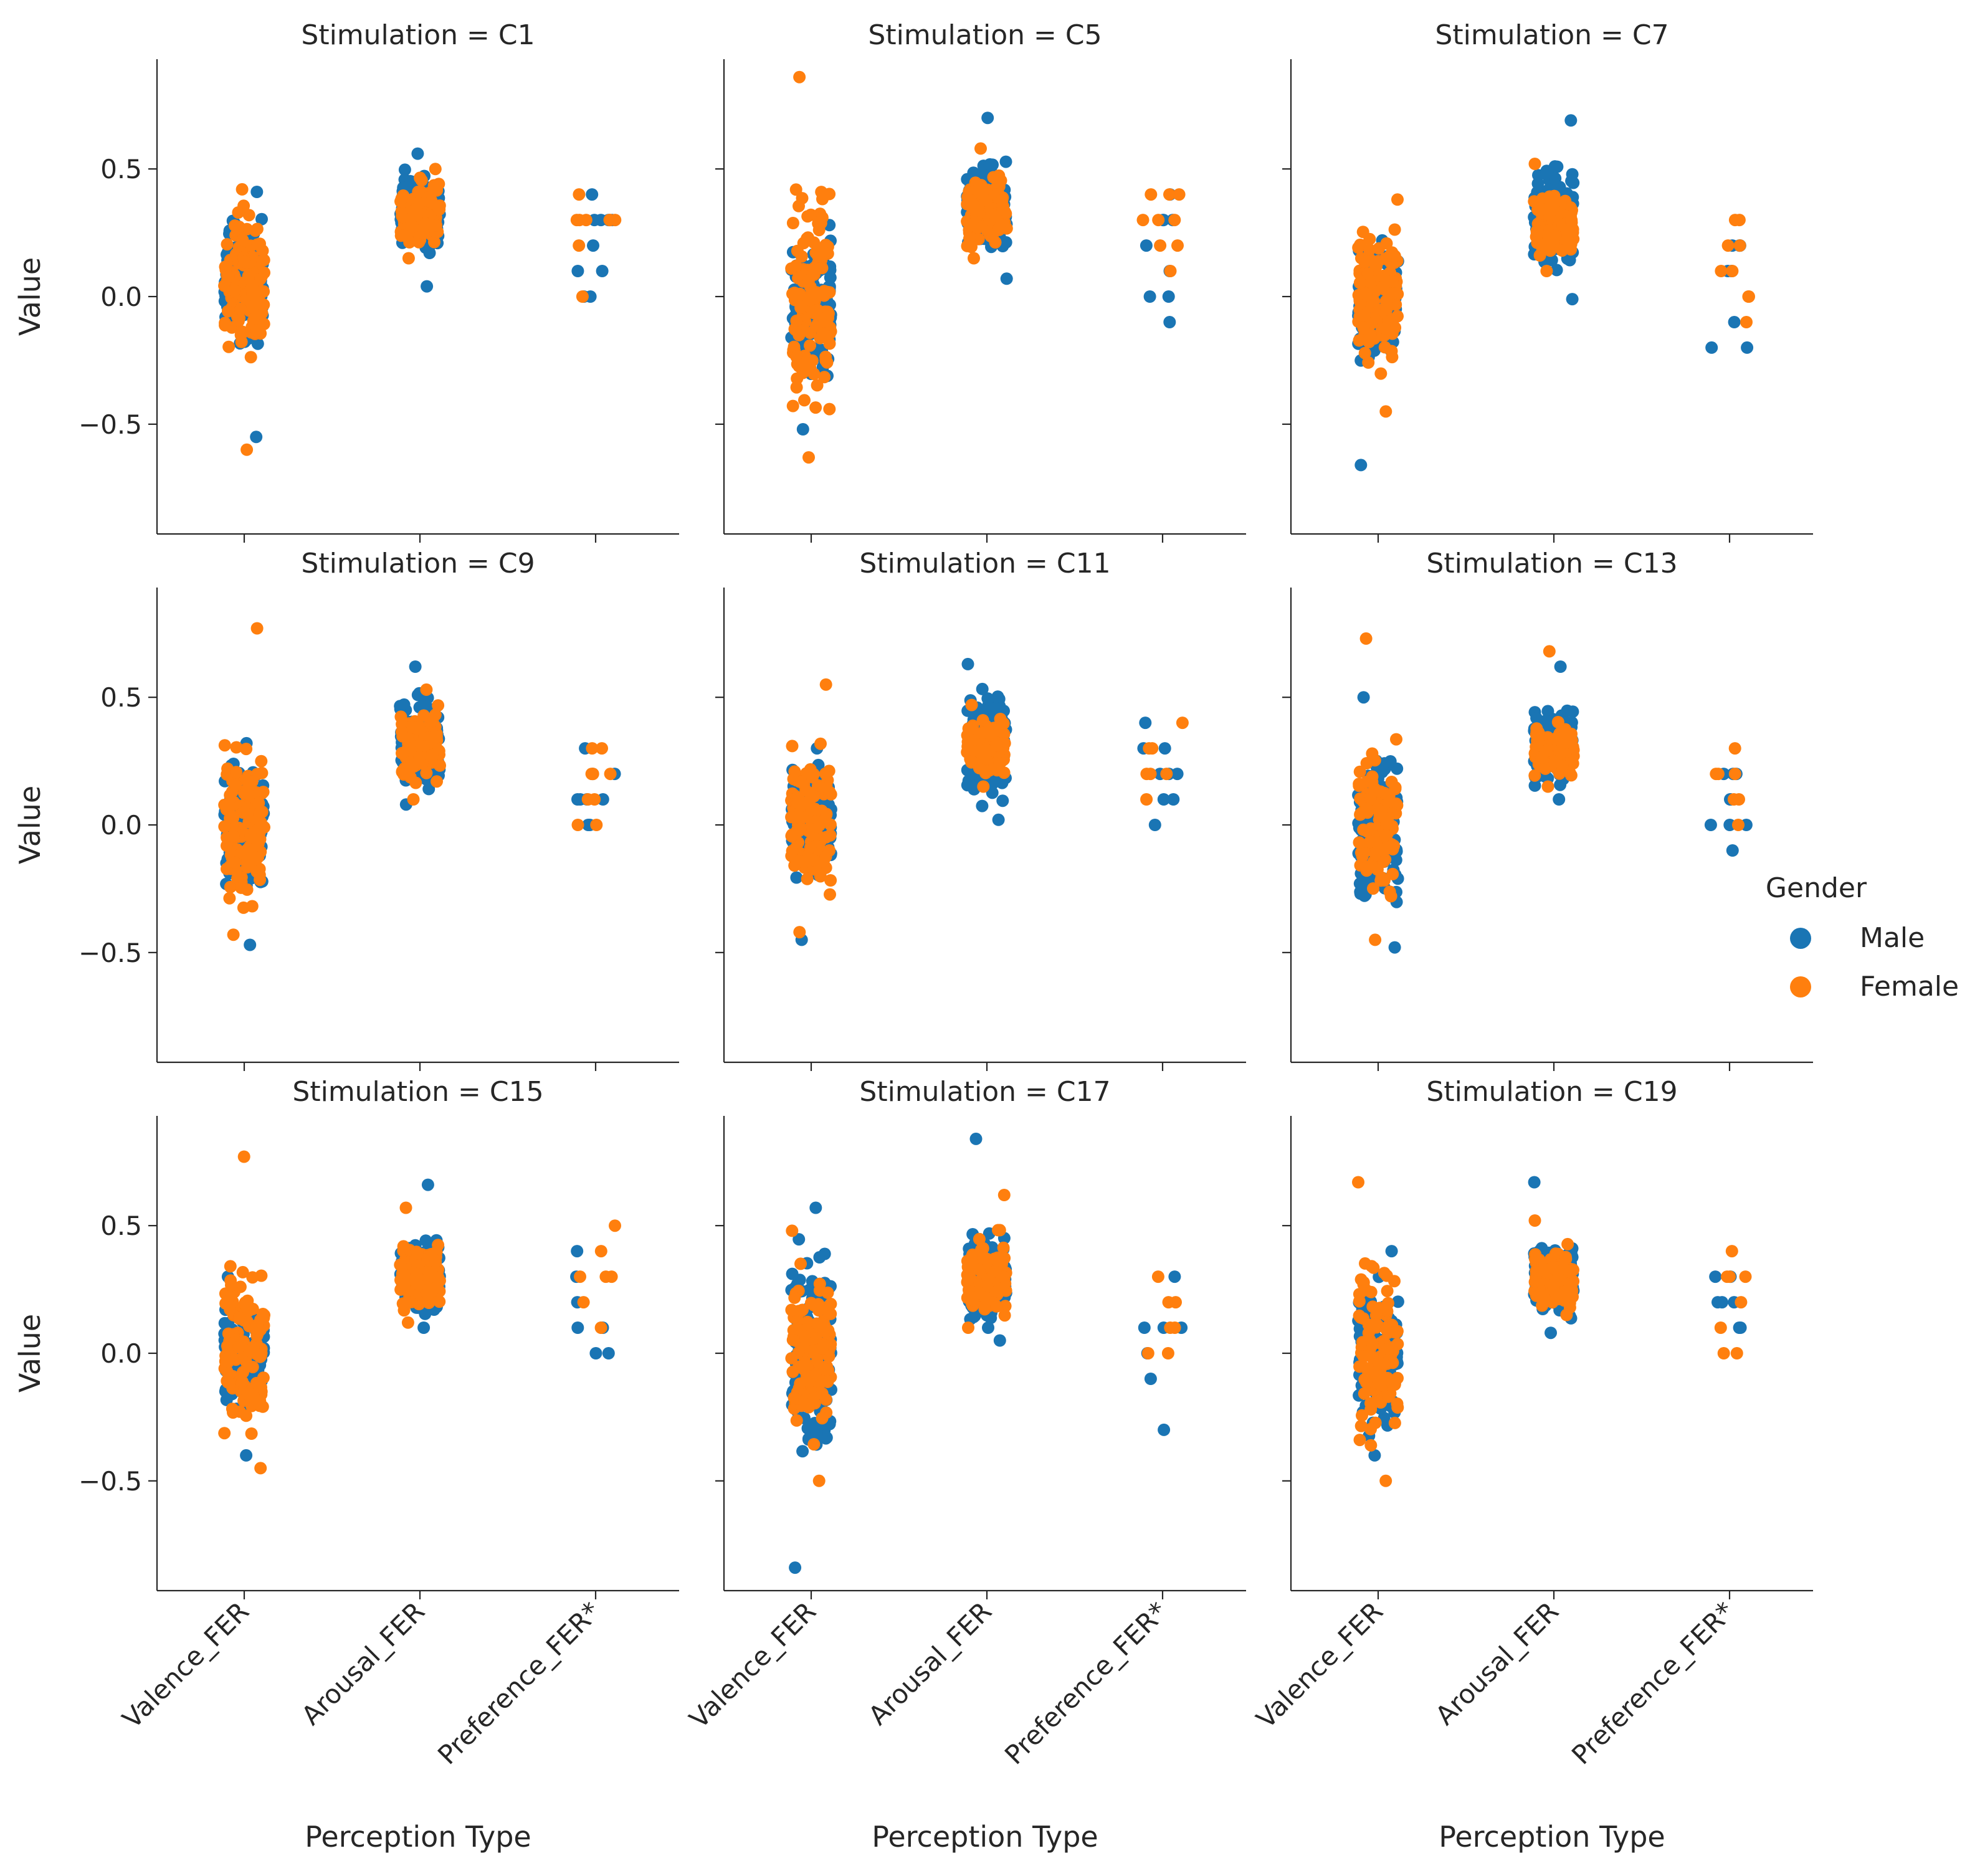  Describe the element at coordinates (30, 1353) in the screenshot. I see `y-axis-title: Value` at that location.